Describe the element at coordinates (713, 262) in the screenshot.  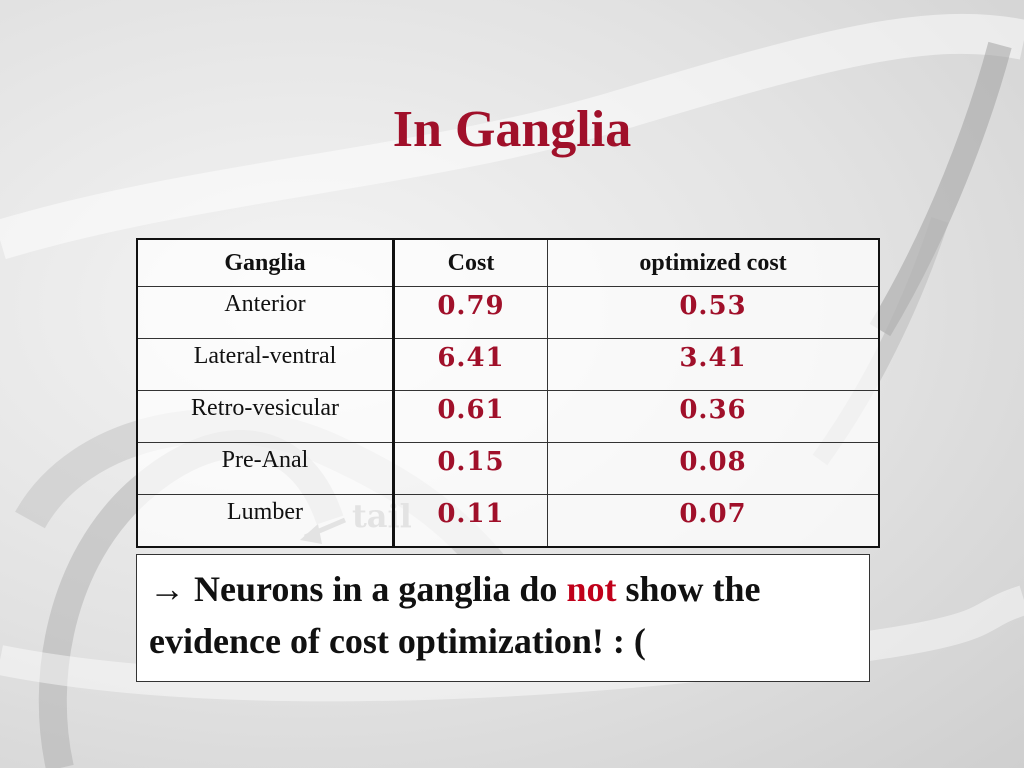
I see `header-optimized-cost: optimized cost` at that location.